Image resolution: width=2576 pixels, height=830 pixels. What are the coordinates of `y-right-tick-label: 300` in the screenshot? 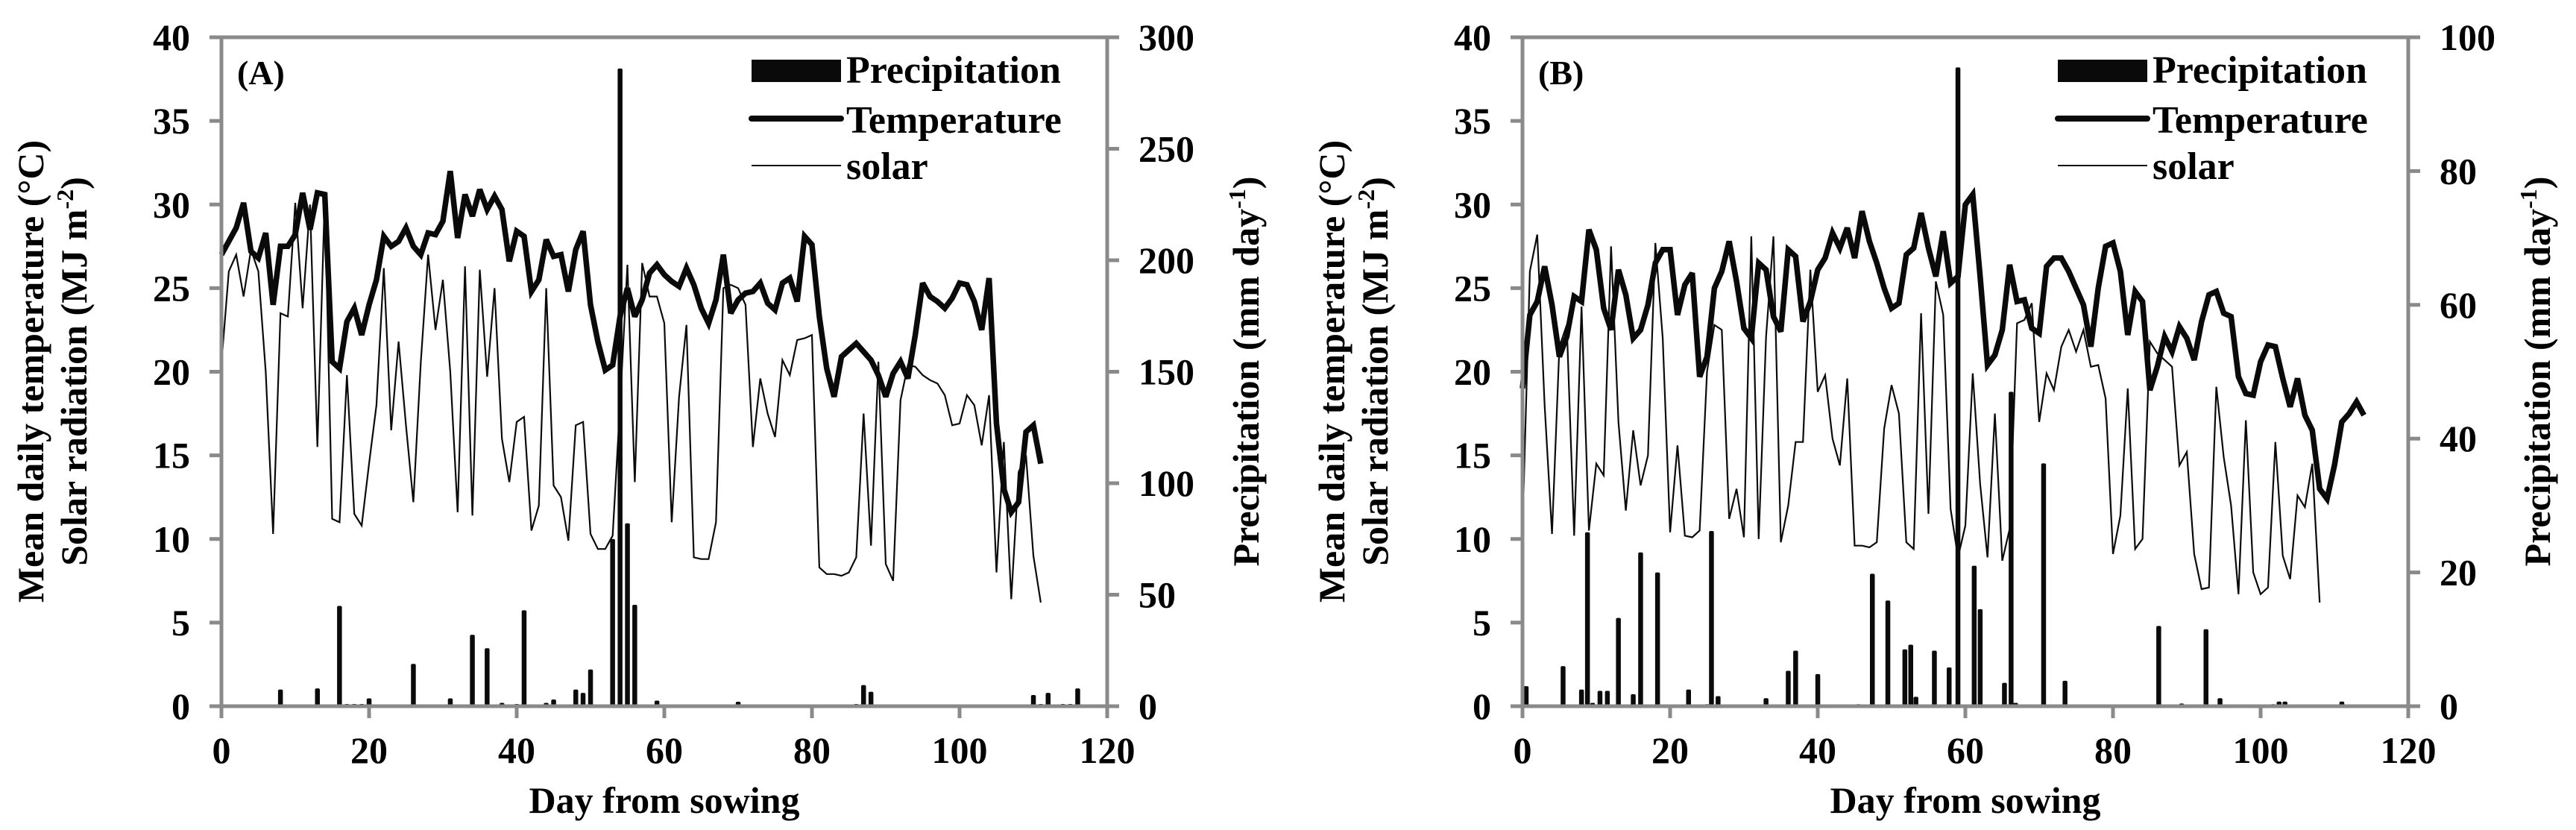 It's located at (1166, 37).